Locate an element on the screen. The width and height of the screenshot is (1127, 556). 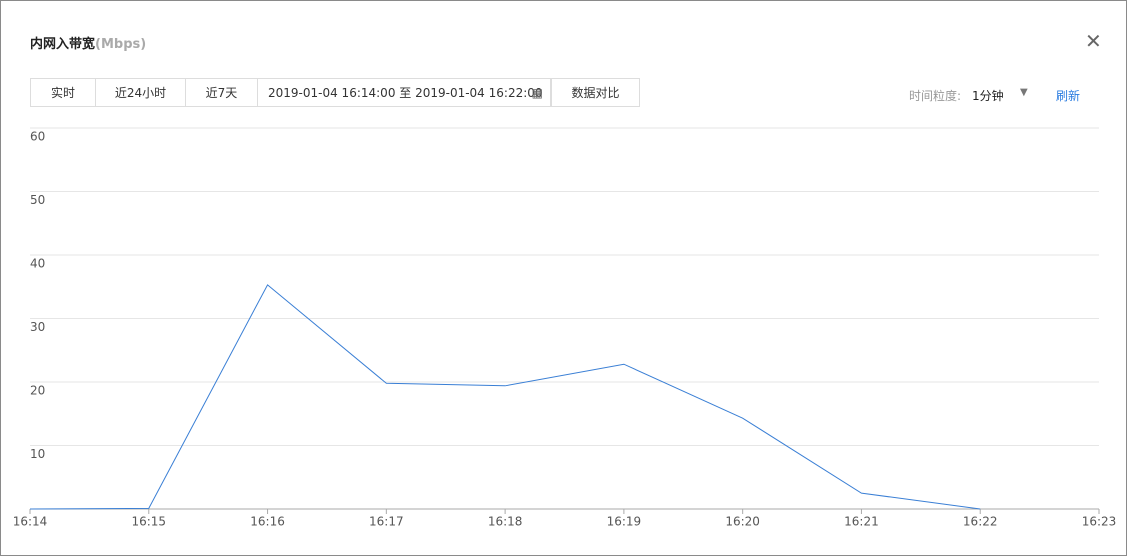
title-text: 内网入带宽 is located at coordinates (63, 44).